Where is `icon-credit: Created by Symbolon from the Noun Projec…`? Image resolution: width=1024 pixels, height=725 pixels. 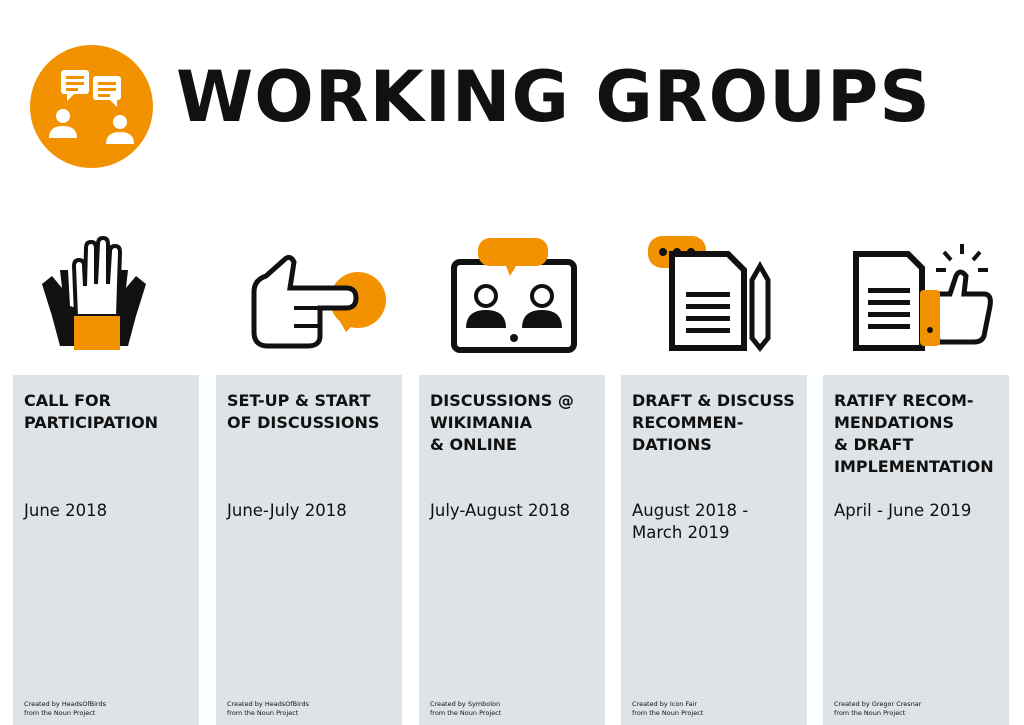 icon-credit: Created by Symbolon from the Noun Projec… is located at coordinates (466, 708).